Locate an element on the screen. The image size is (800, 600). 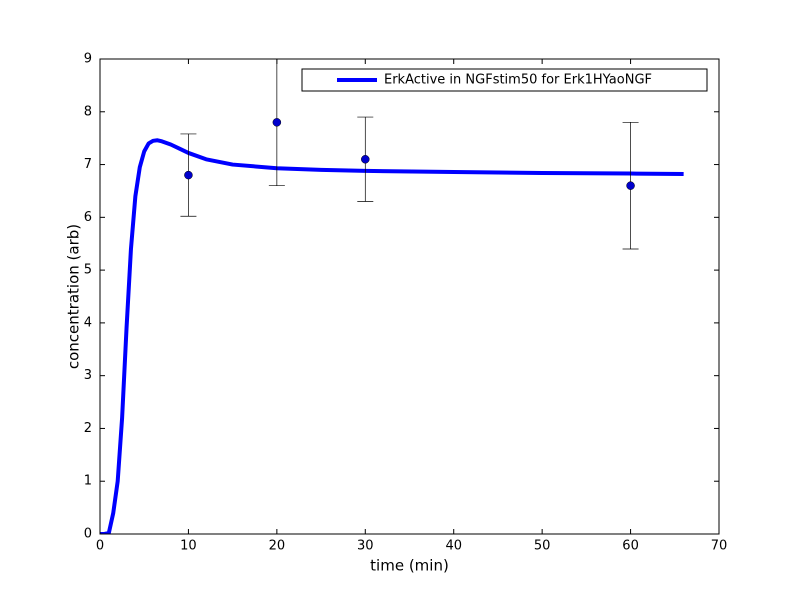
legend-label: ErkActive in NGFstim50 for Erk1HYaoNGF is located at coordinates (518, 80).